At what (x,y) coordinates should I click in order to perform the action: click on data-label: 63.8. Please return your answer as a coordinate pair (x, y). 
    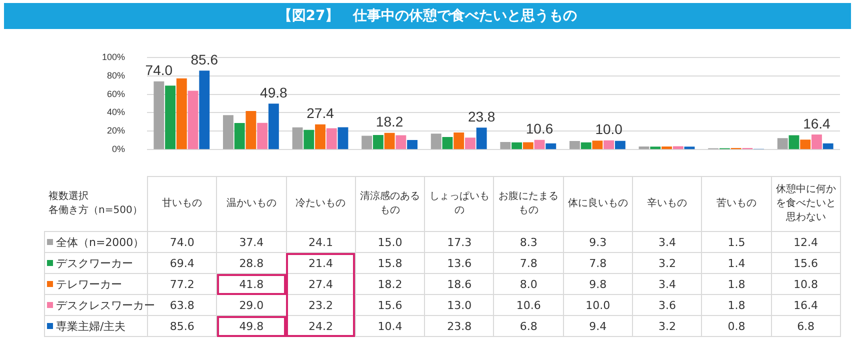
    Looking at the image, I should click on (182, 305).